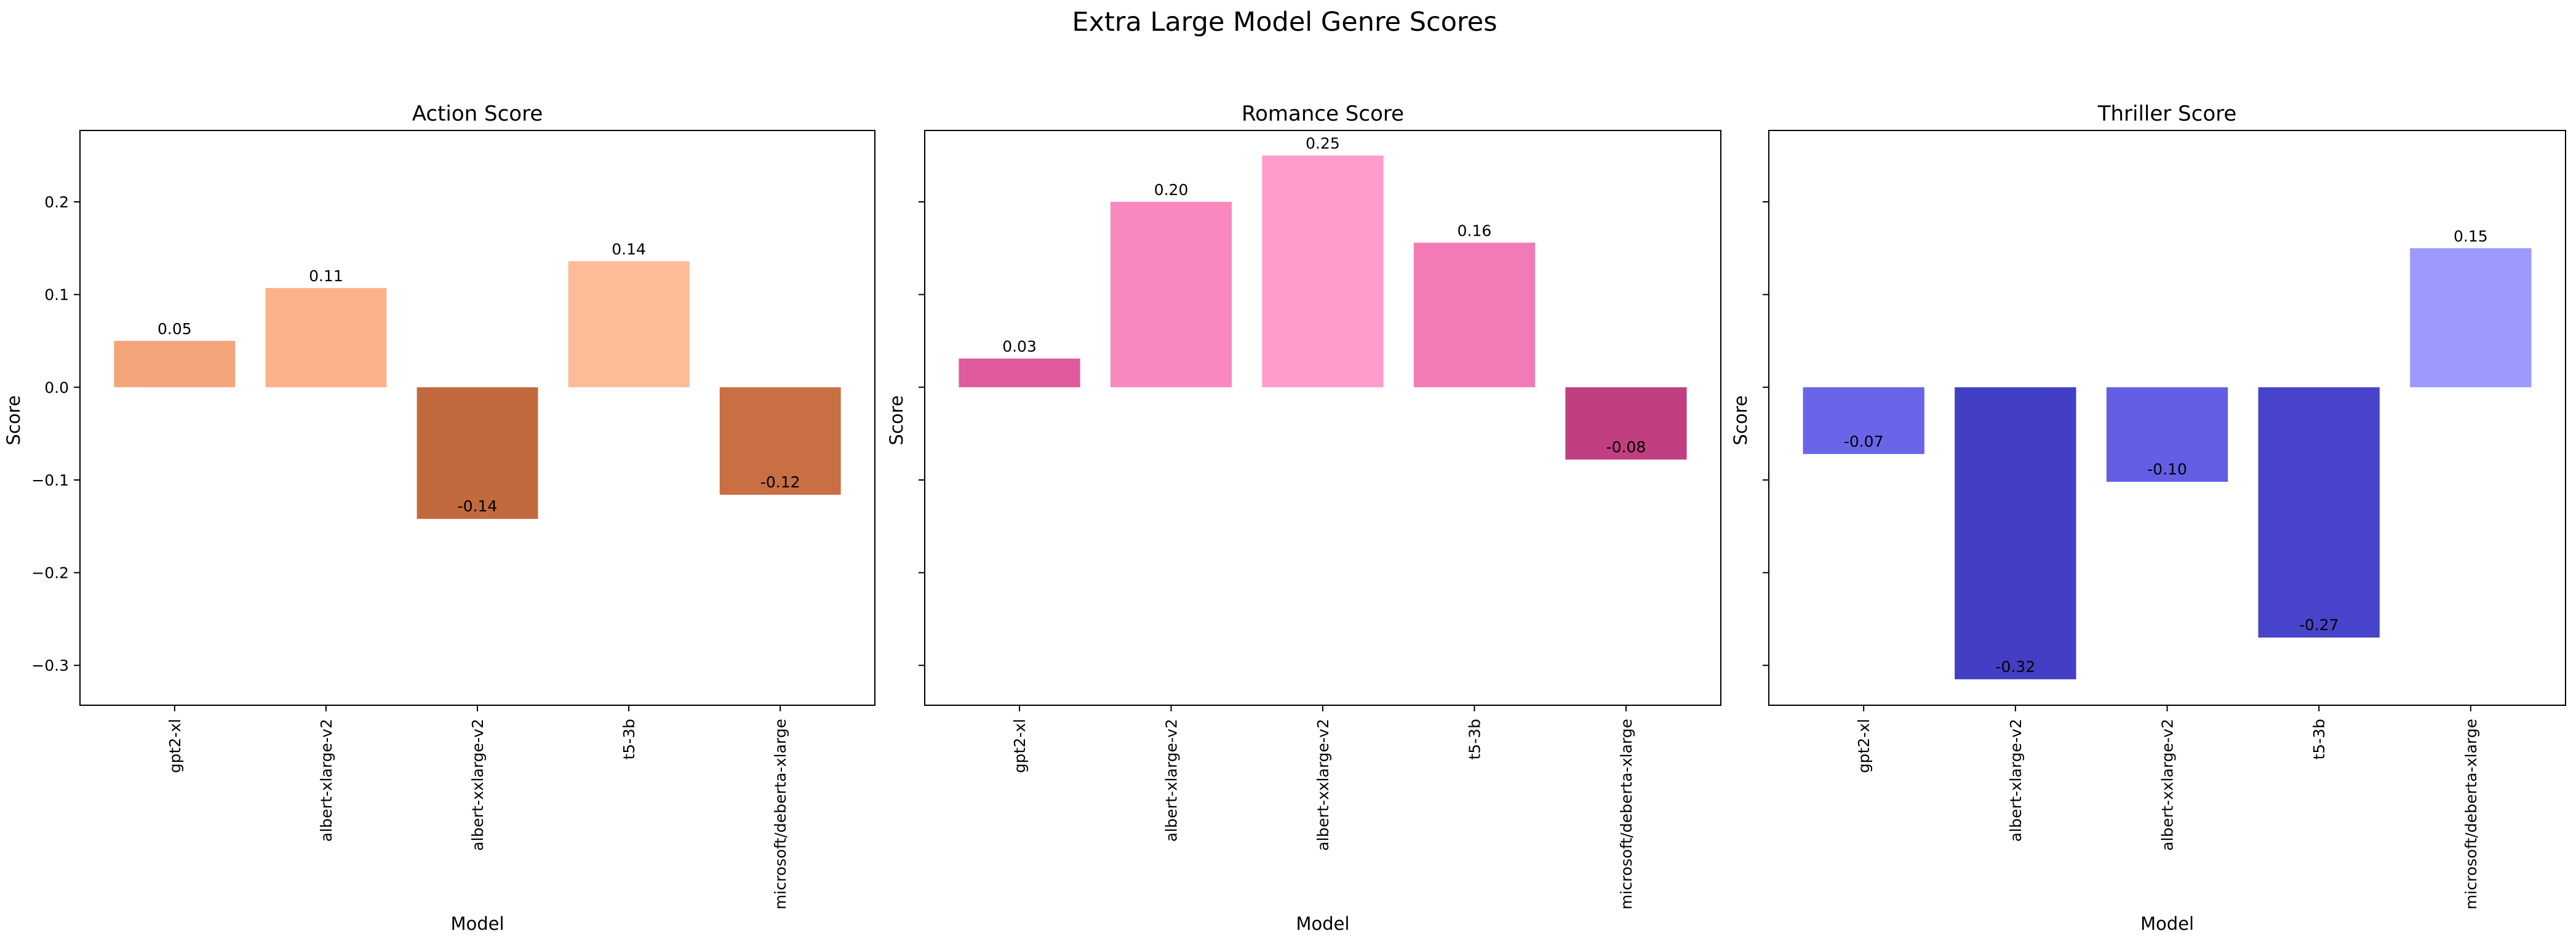 Image resolution: width=2576 pixels, height=944 pixels. What do you see at coordinates (1323, 144) in the screenshot?
I see `data-label: 0.25` at bounding box center [1323, 144].